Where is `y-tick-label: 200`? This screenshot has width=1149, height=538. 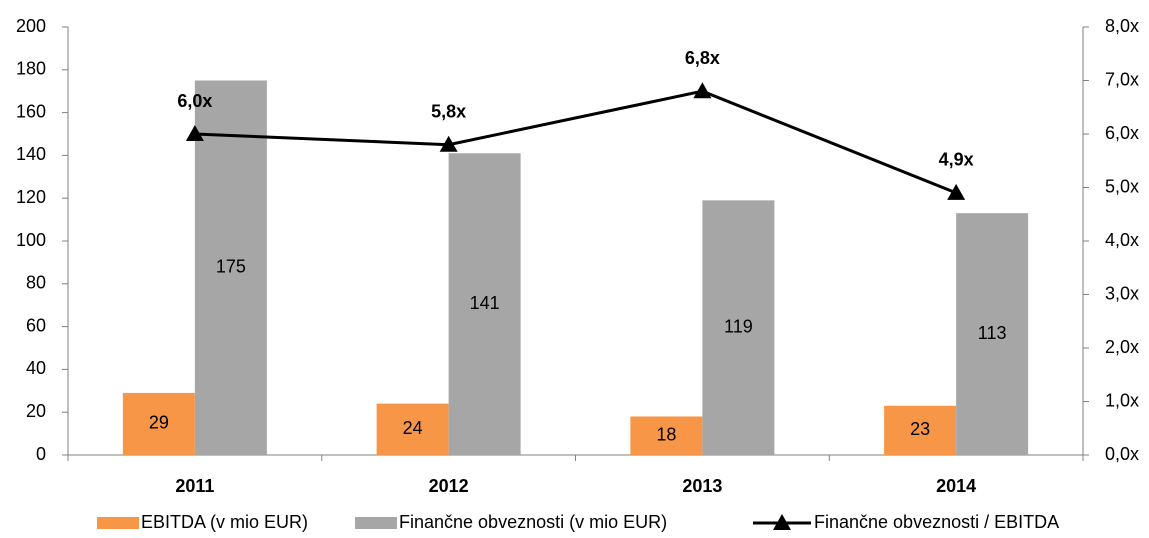 y-tick-label: 200 is located at coordinates (31, 26).